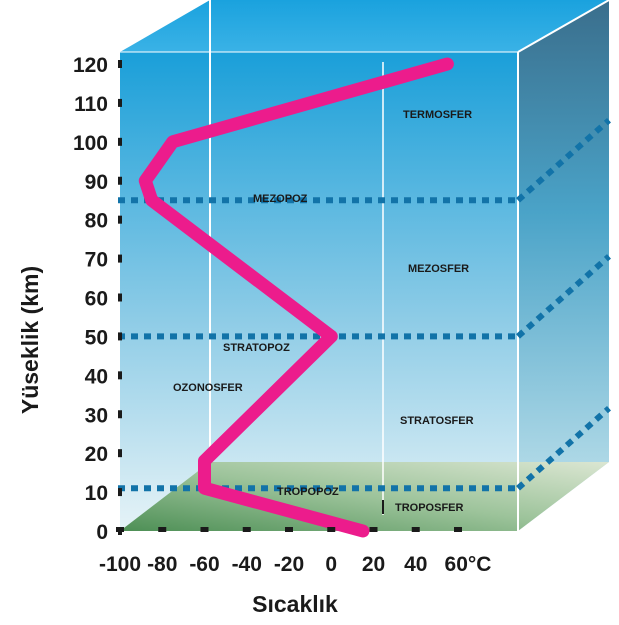 The height and width of the screenshot is (625, 619). I want to click on x-axis-title: Sıcaklık, so click(295, 604).